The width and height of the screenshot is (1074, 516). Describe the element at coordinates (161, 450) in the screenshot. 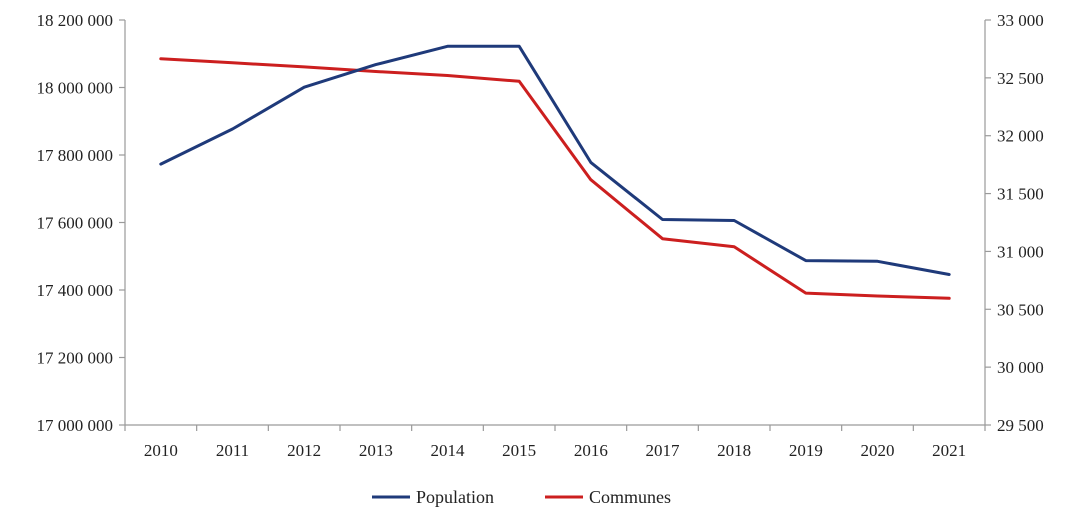

I see `x-tick-label: 2010` at that location.